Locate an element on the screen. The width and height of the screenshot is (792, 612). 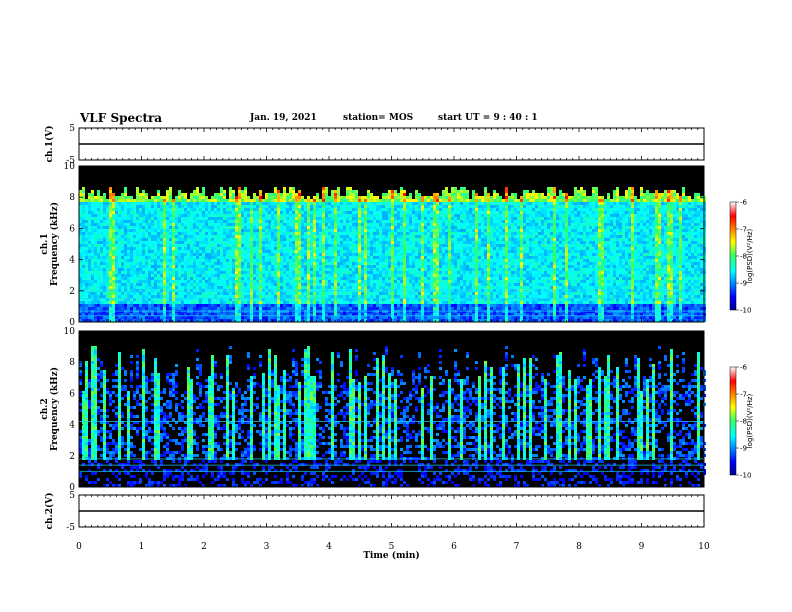
station-label: station= MOS is located at coordinates (378, 118).